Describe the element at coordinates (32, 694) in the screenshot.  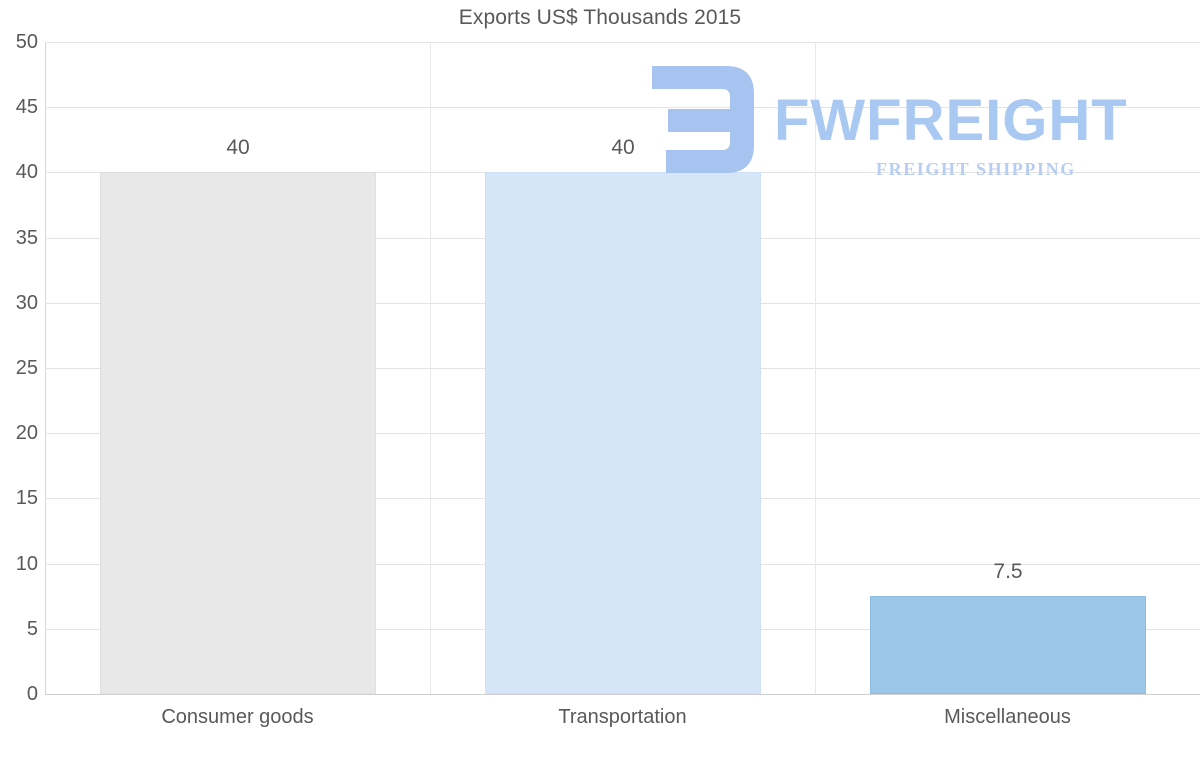
I see `y-axis-tick-label: 0` at that location.